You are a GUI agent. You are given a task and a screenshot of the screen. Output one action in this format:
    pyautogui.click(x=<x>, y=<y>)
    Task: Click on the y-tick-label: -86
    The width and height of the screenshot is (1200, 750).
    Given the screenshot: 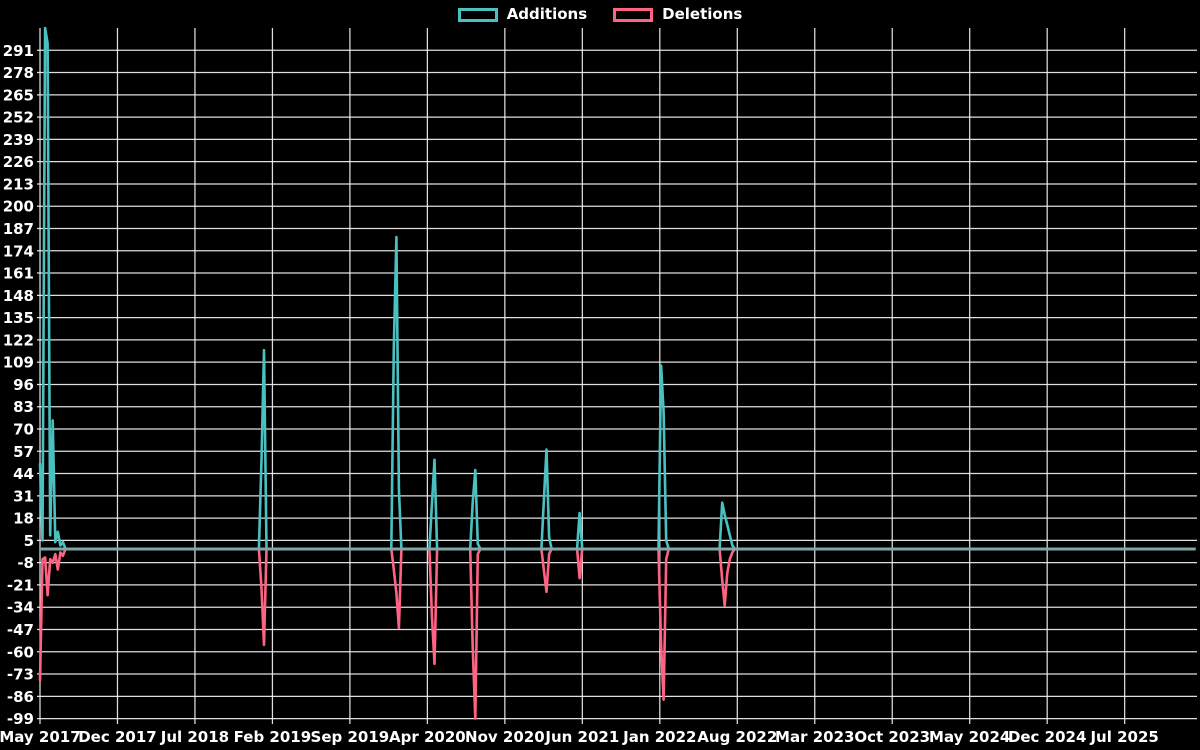 What is the action you would take?
    pyautogui.click(x=20, y=697)
    